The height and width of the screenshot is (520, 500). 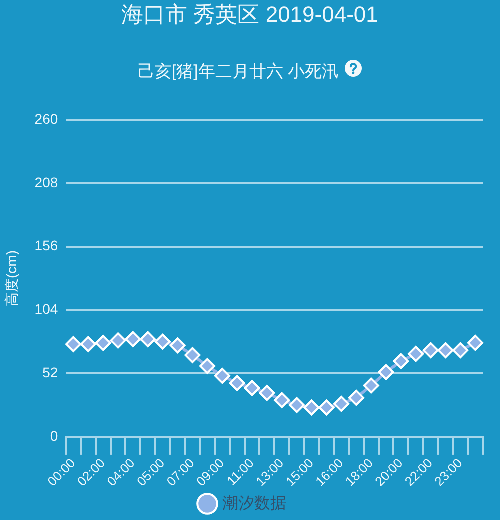 What do you see at coordinates (11, 278) in the screenshot?
I see `y-axis-title: 高度(cm)` at bounding box center [11, 278].